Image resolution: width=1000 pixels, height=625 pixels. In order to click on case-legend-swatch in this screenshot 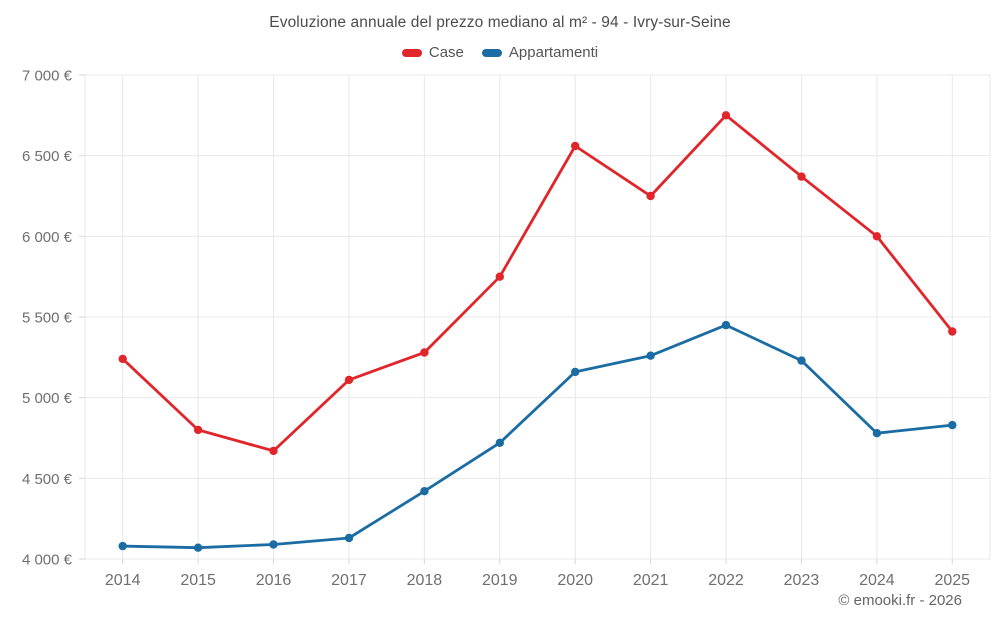, I will do `click(411, 52)`.